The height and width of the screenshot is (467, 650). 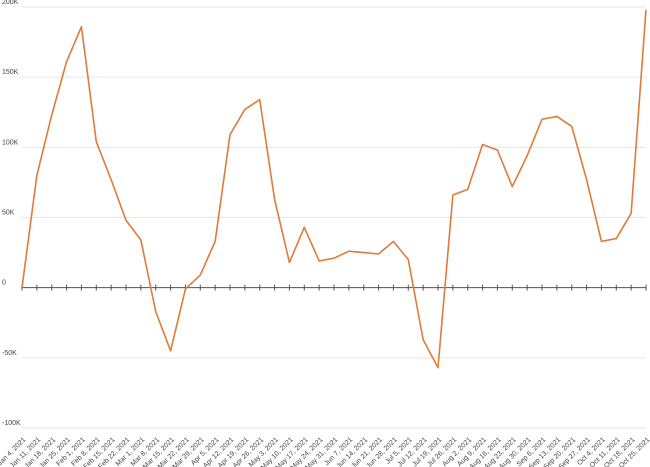 I want to click on y-tick-label: 100K, so click(x=10, y=142).